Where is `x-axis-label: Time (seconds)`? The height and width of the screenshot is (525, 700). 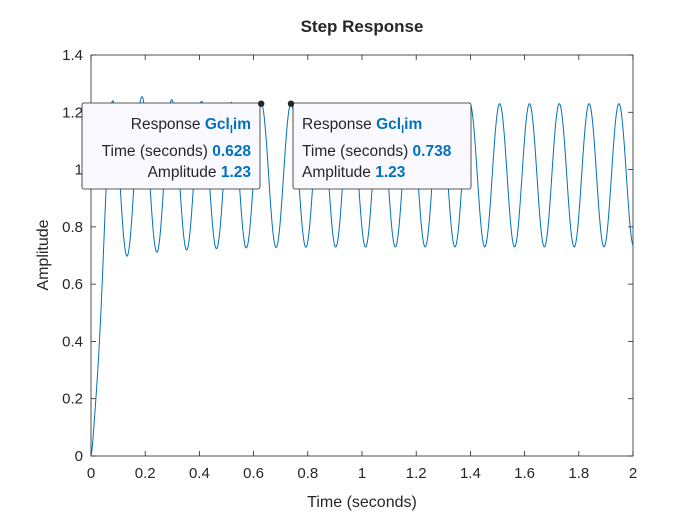 x-axis-label: Time (seconds) is located at coordinates (362, 502).